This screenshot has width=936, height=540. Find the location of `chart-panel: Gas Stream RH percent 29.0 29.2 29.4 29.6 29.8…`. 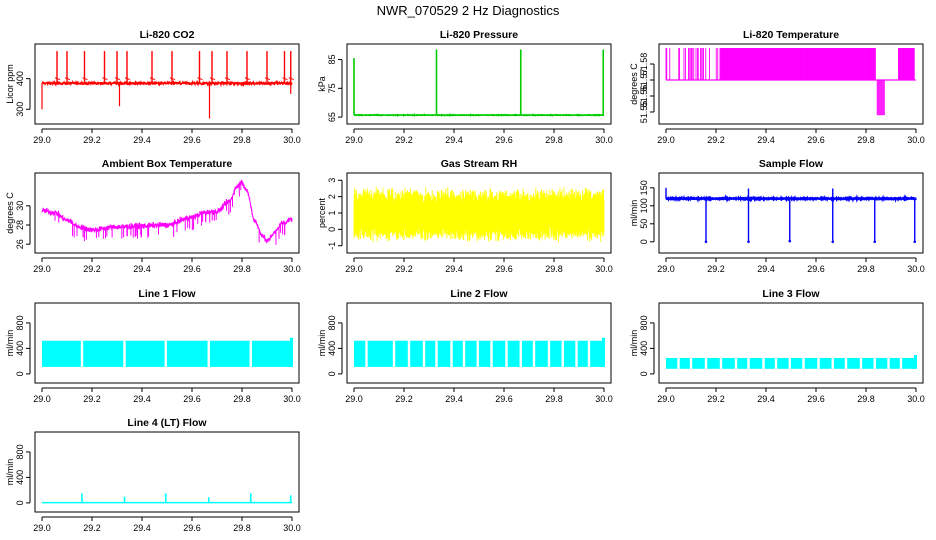

chart-panel: Gas Stream RH percent 29.0 29.2 29.4 29.6 29.8… is located at coordinates (465, 216).